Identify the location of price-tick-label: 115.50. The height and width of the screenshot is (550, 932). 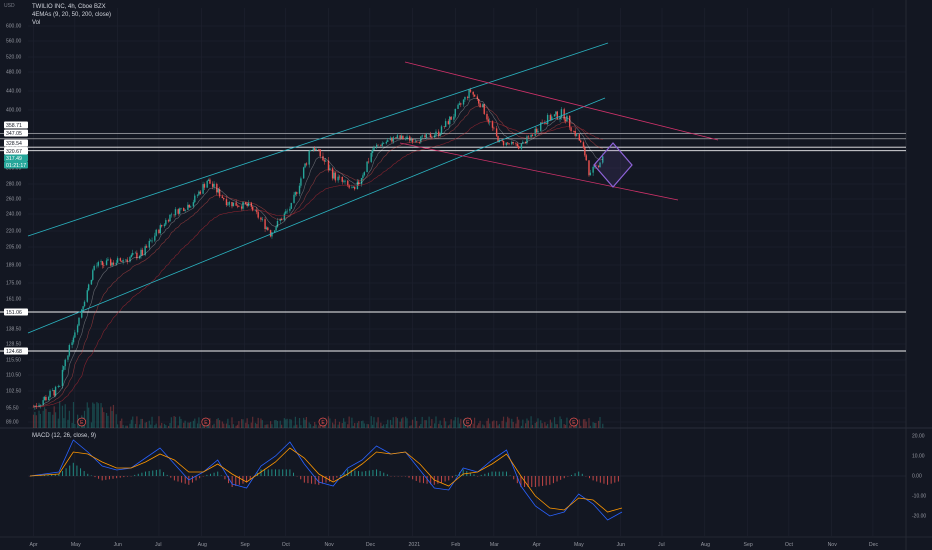
(13, 361).